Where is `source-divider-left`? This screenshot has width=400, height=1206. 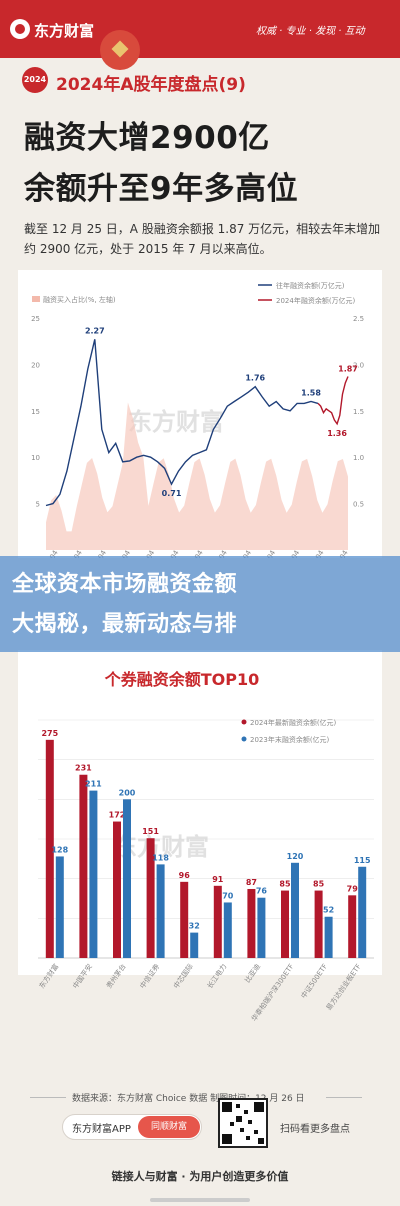
source-divider-left is located at coordinates (48, 1097).